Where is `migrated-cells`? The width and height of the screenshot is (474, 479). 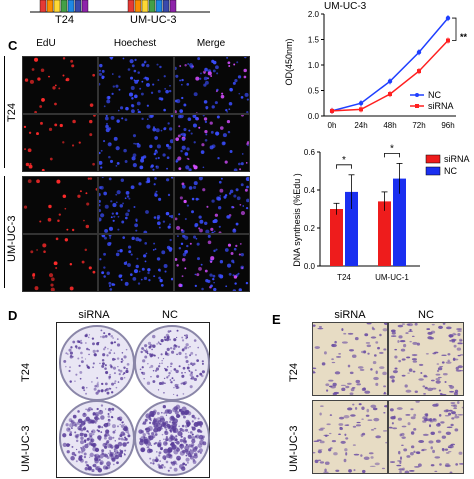 migrated-cells is located at coordinates (350, 359).